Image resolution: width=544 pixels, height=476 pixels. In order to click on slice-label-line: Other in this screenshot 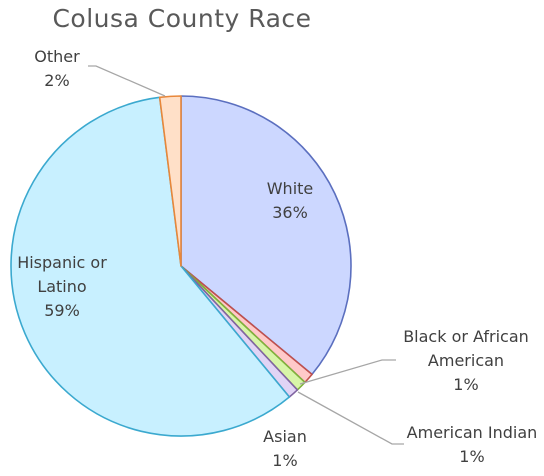, I will do `click(57, 56)`.